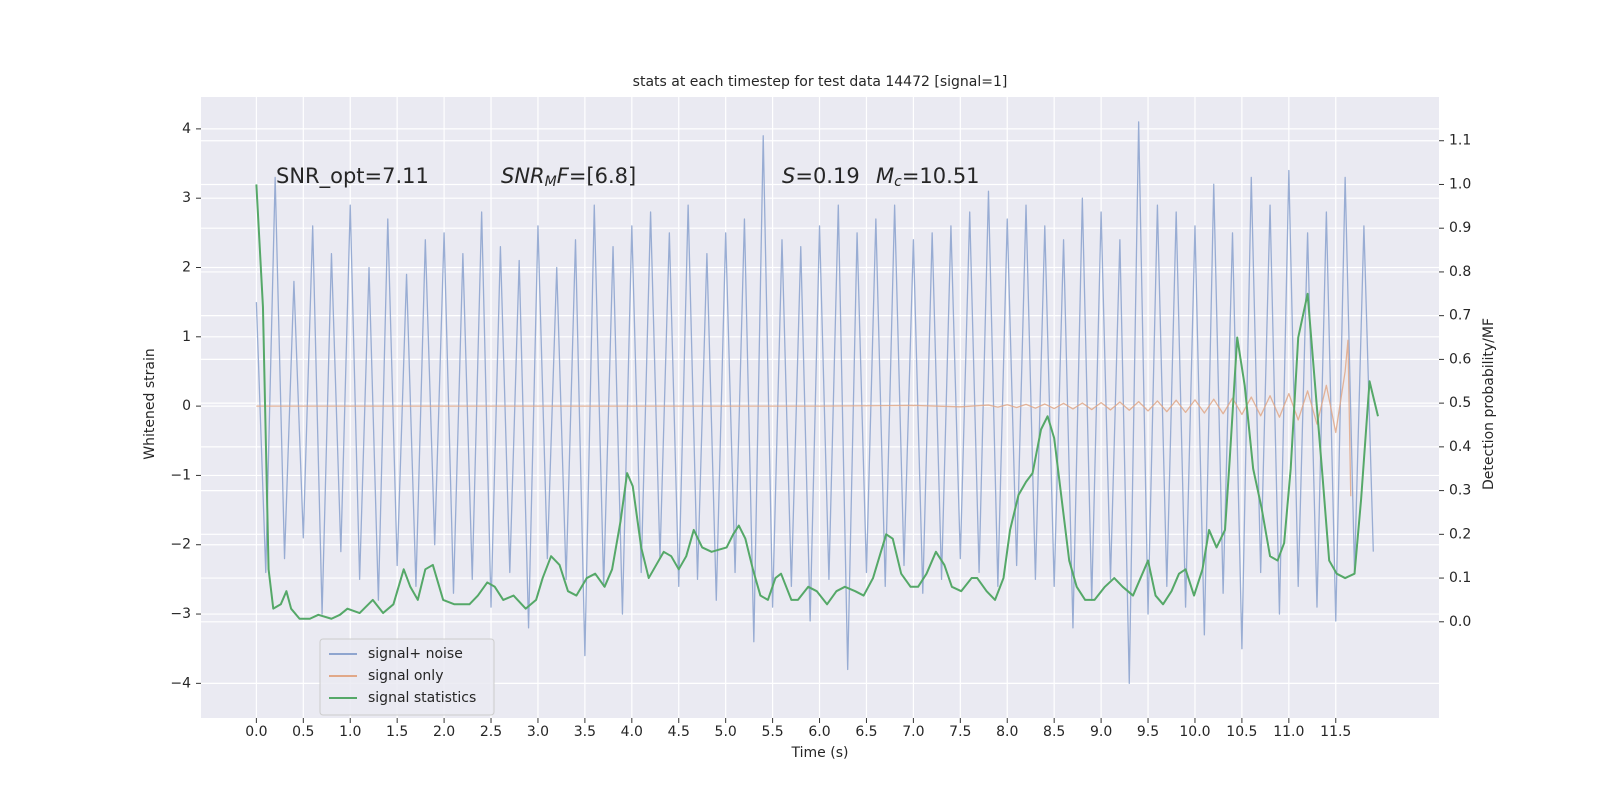  What do you see at coordinates (1460, 403) in the screenshot?
I see `y2-tick-label: 0.5` at bounding box center [1460, 403].